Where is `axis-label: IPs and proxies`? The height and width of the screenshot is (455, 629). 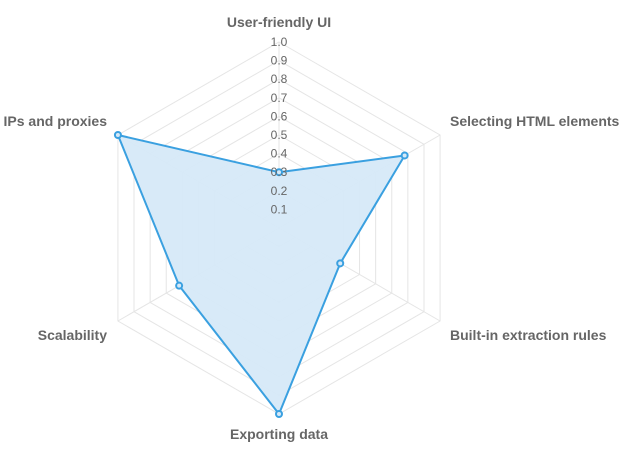 axis-label: IPs and proxies is located at coordinates (56, 121).